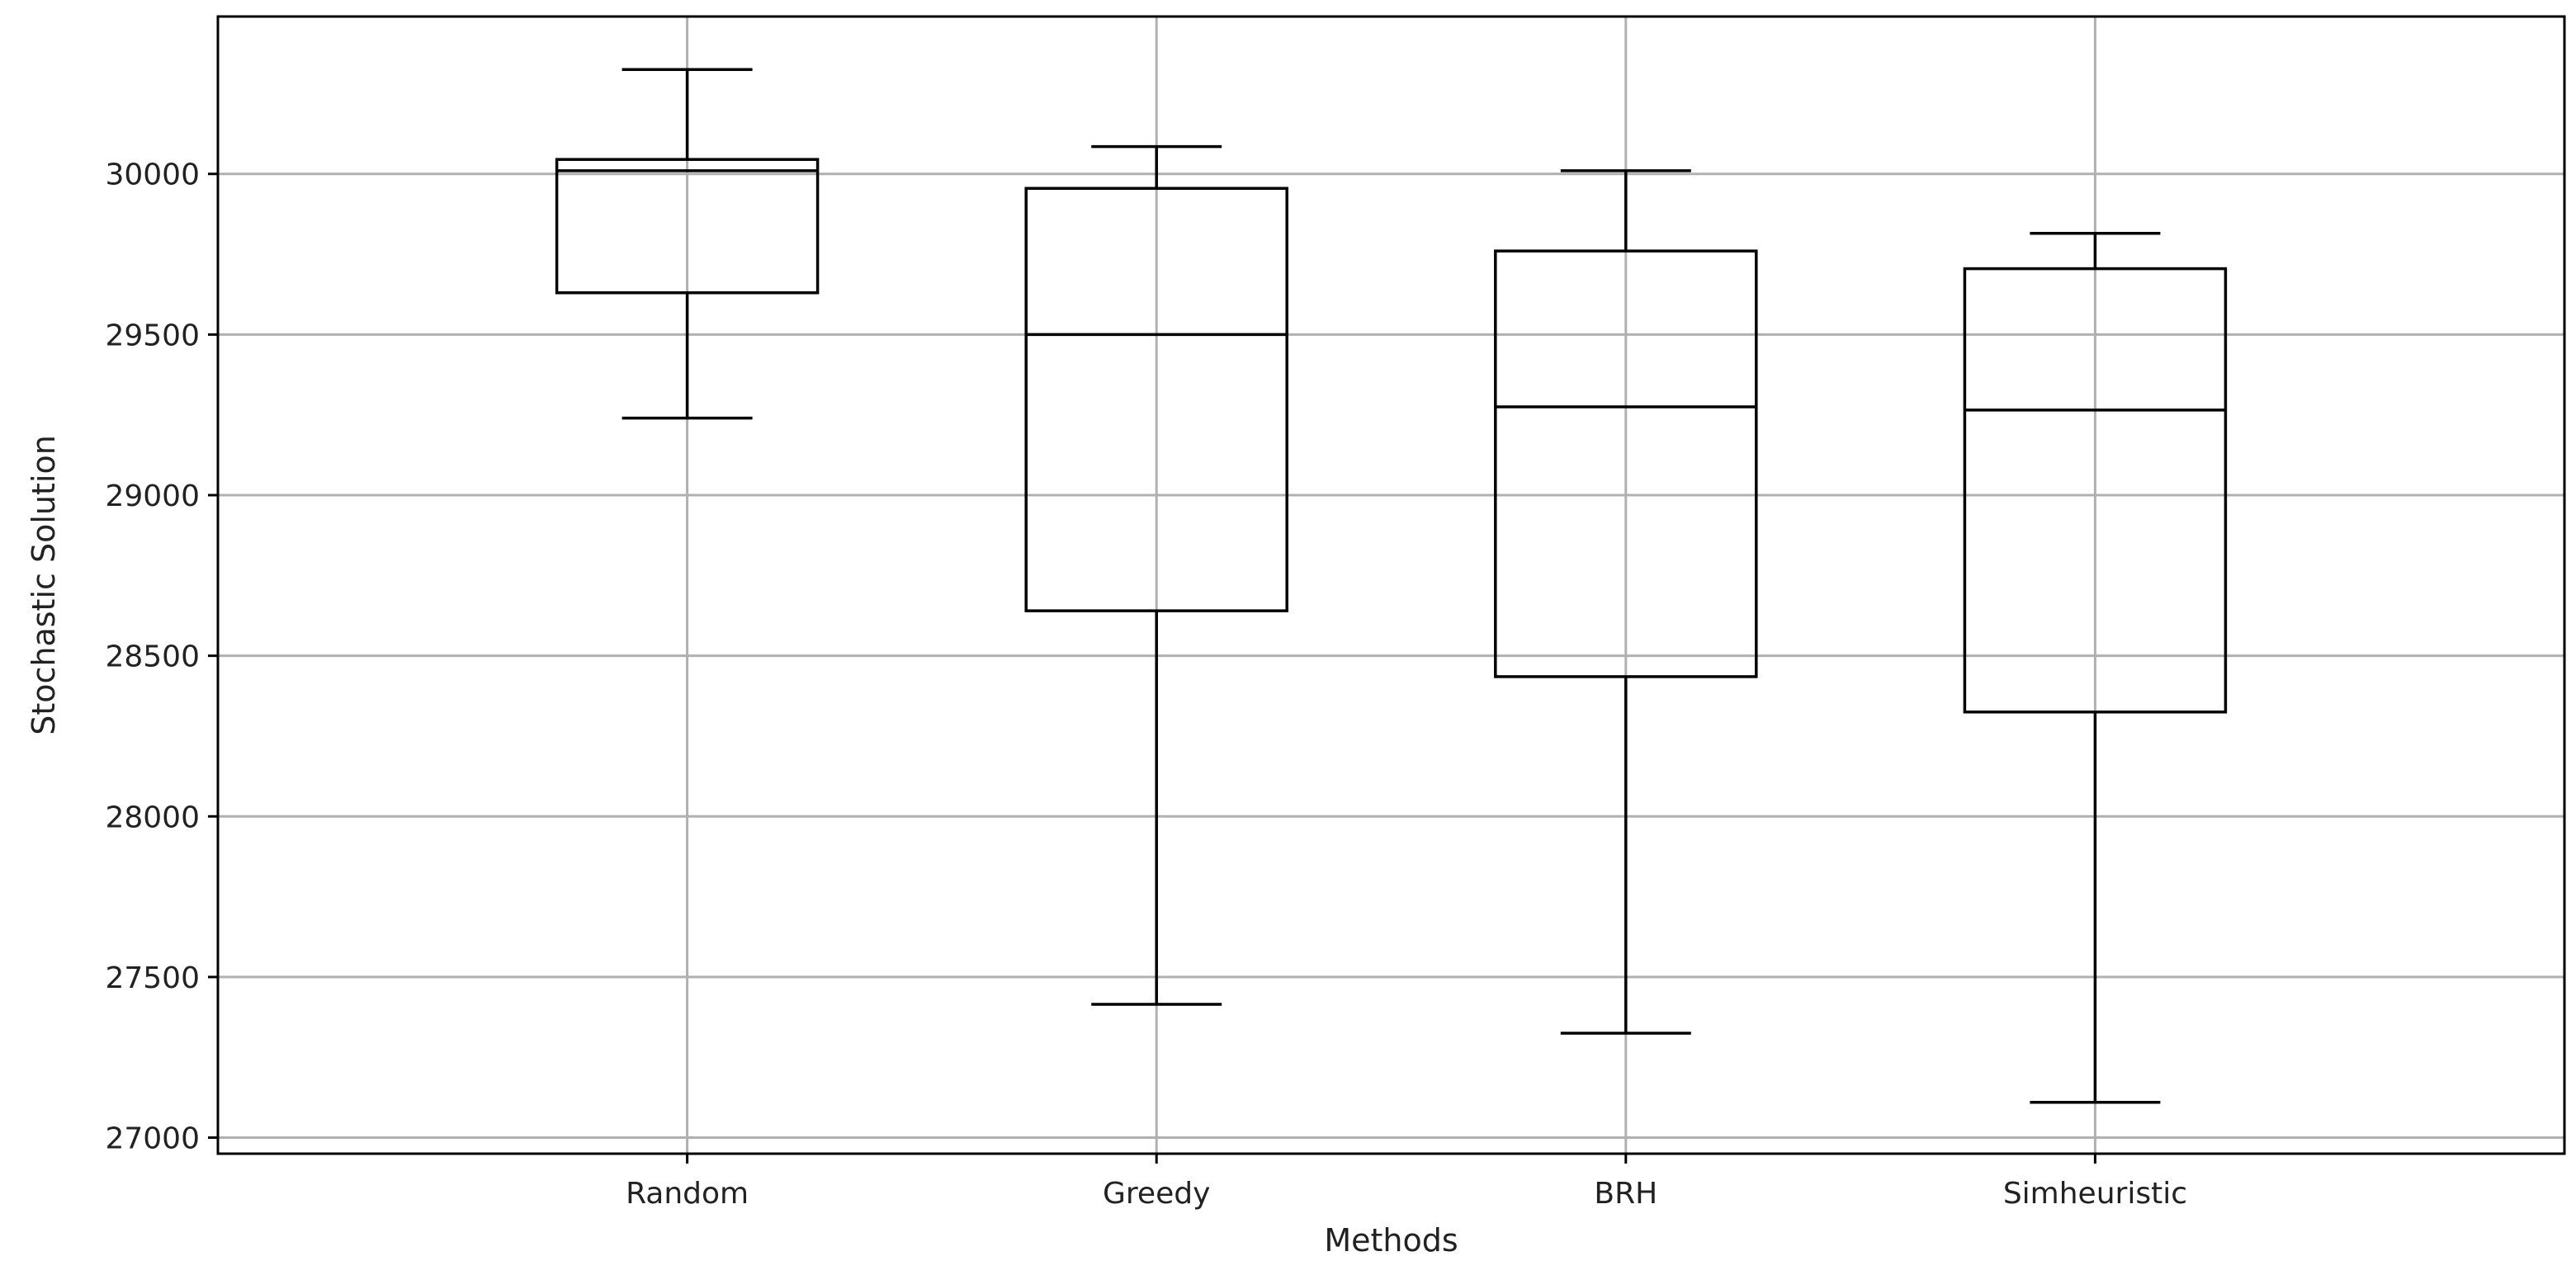  What do you see at coordinates (1625, 1194) in the screenshot?
I see `x-tick-label: BRH` at bounding box center [1625, 1194].